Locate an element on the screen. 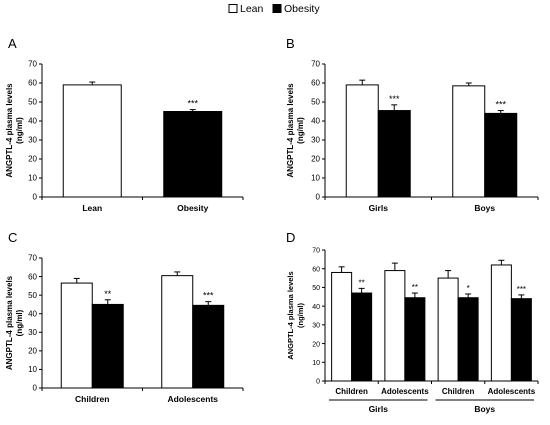  legend-label-lean: Lean is located at coordinates (252, 9).